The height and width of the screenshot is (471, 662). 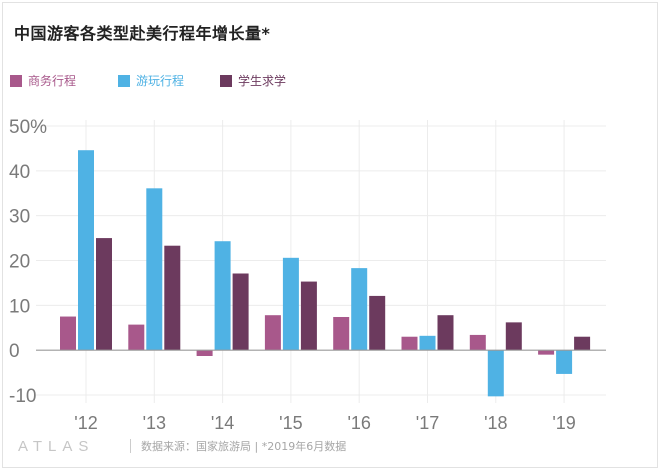 What do you see at coordinates (142, 33) in the screenshot?
I see `chart-title: 中国游客各类型赴美行程年增长量*` at bounding box center [142, 33].